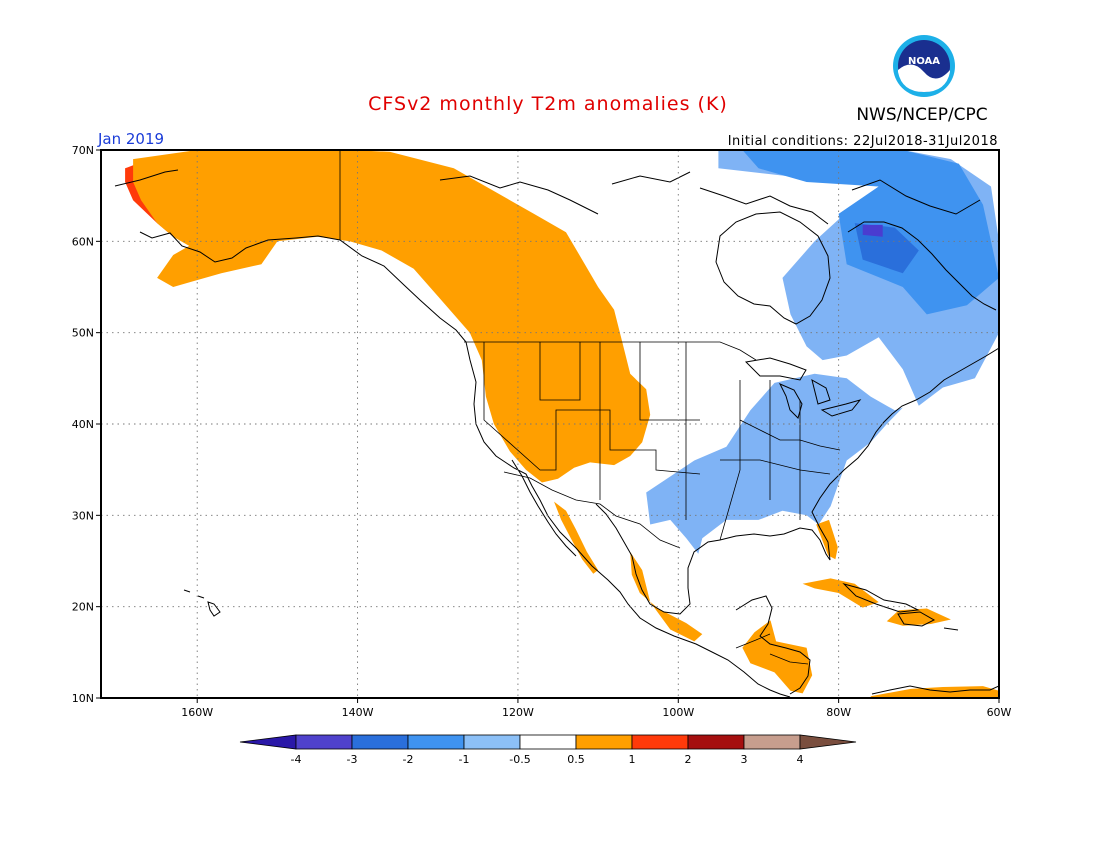  Describe the element at coordinates (576, 759) in the screenshot. I see `color-bar-label: 0.5` at that location.